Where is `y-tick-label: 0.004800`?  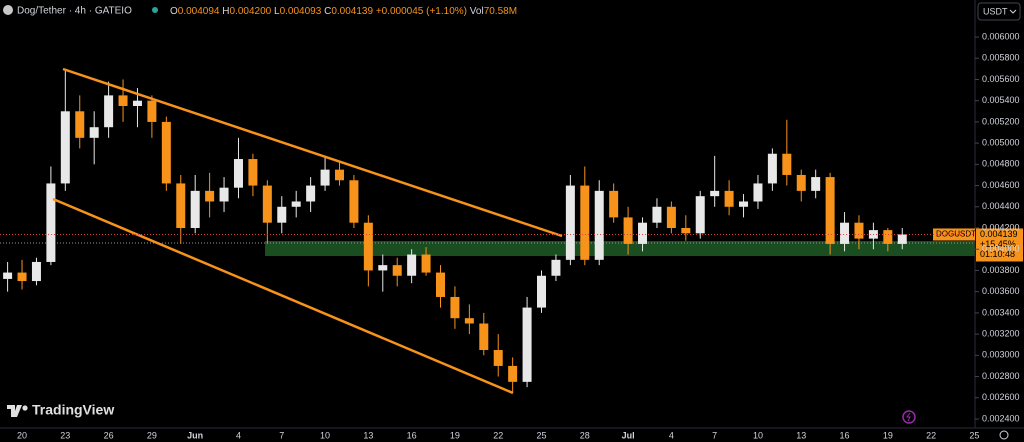 y-tick-label: 0.004800 is located at coordinates (1001, 164).